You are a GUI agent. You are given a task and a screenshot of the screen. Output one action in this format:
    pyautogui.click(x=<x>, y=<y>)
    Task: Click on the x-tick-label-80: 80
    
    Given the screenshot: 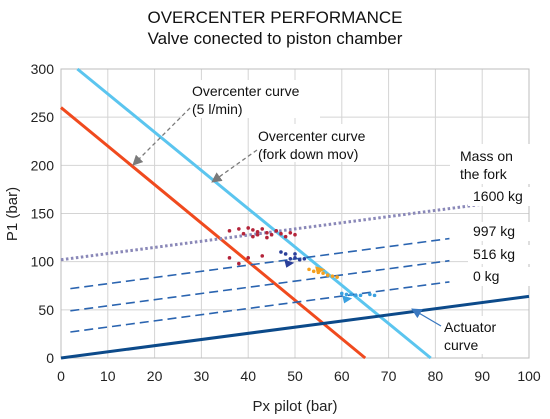 What is the action you would take?
    pyautogui.click(x=436, y=376)
    